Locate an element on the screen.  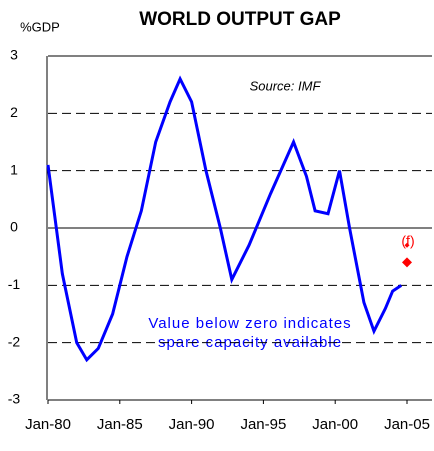
x-tick-label: Jan-00 is located at coordinates (335, 424).